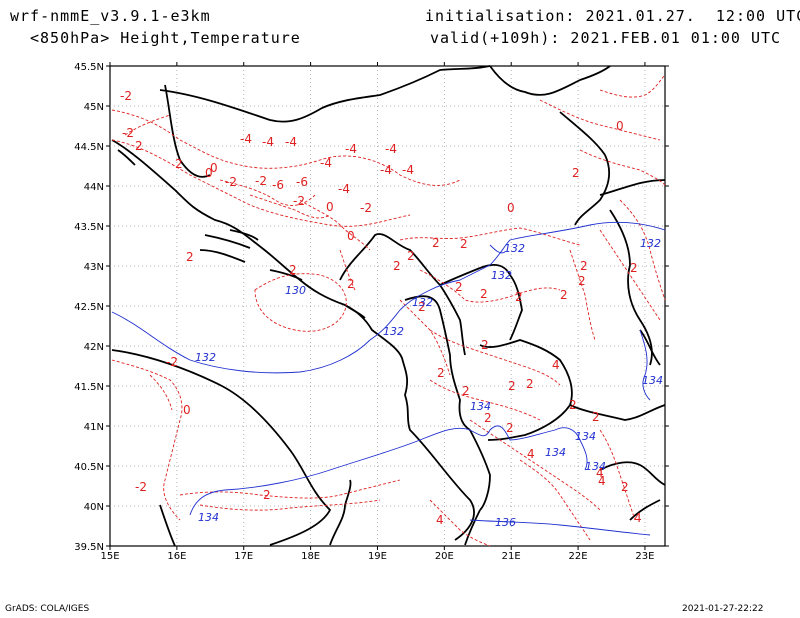  I want to click on lat-label: 45N, so click(94, 107).